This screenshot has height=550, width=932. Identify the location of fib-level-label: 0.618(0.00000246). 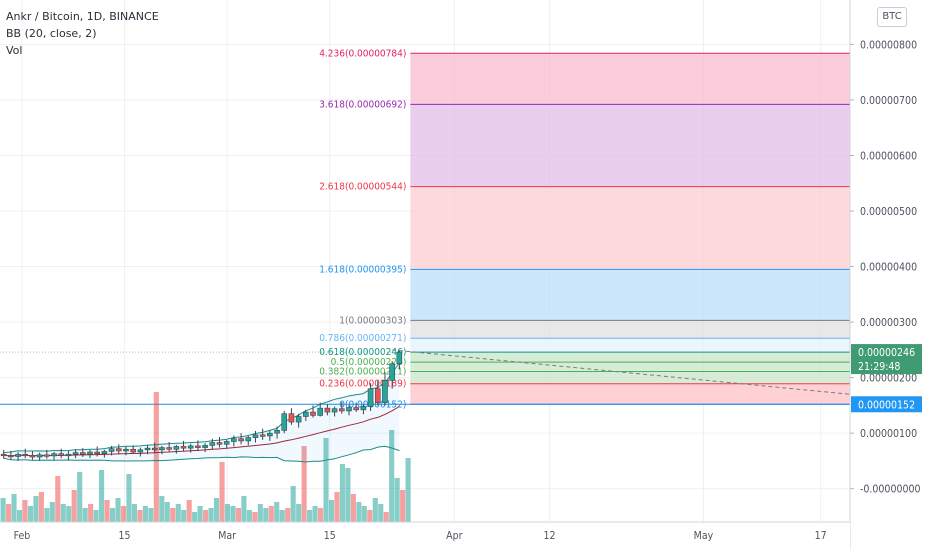
(362, 352).